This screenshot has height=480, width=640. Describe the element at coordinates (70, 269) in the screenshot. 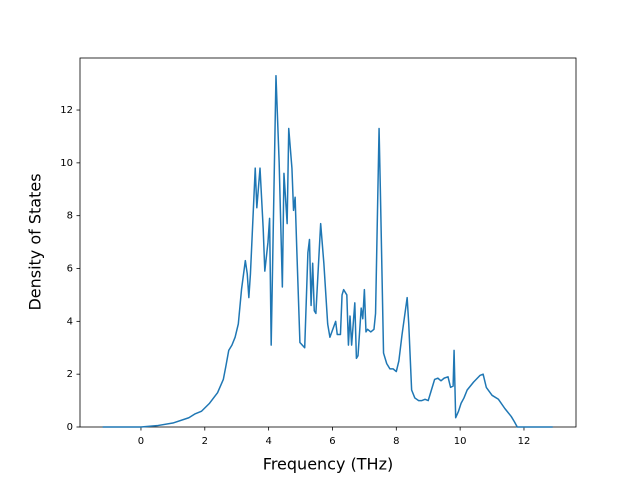

I see `y-tick-label: 6` at that location.